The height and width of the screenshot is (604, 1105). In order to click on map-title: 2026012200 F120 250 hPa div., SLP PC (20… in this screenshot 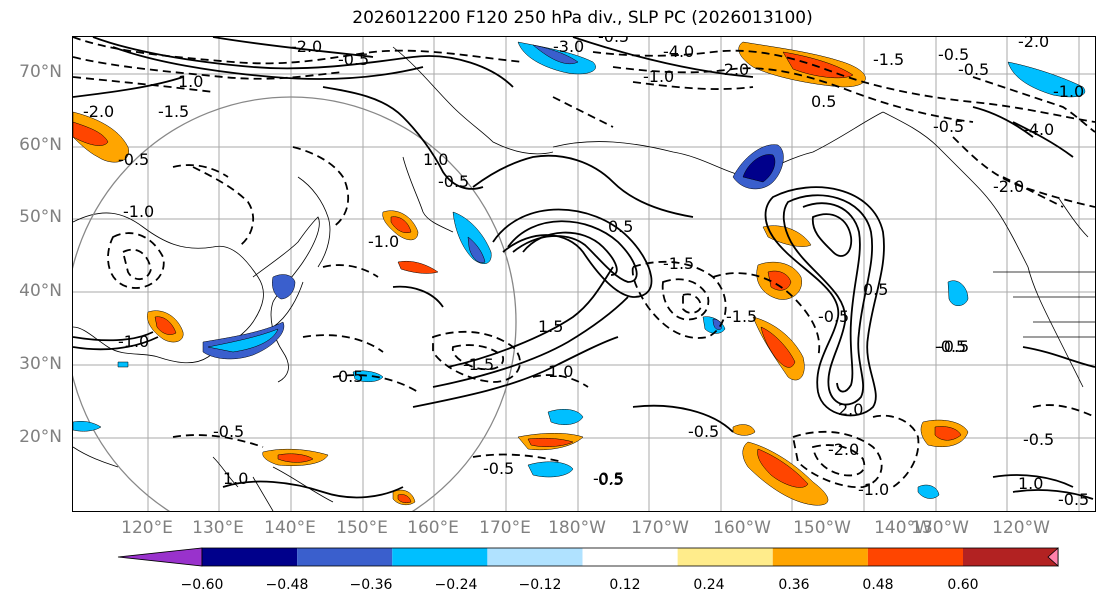, I will do `click(582, 18)`.